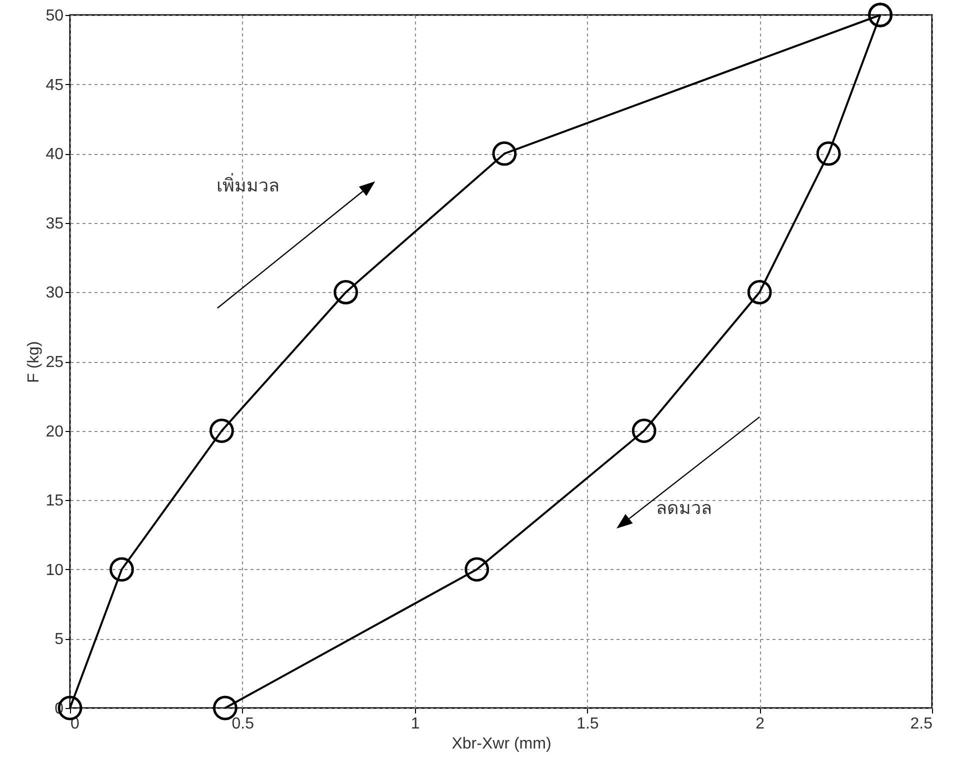  I want to click on x-tick-label: 1, so click(415, 724).